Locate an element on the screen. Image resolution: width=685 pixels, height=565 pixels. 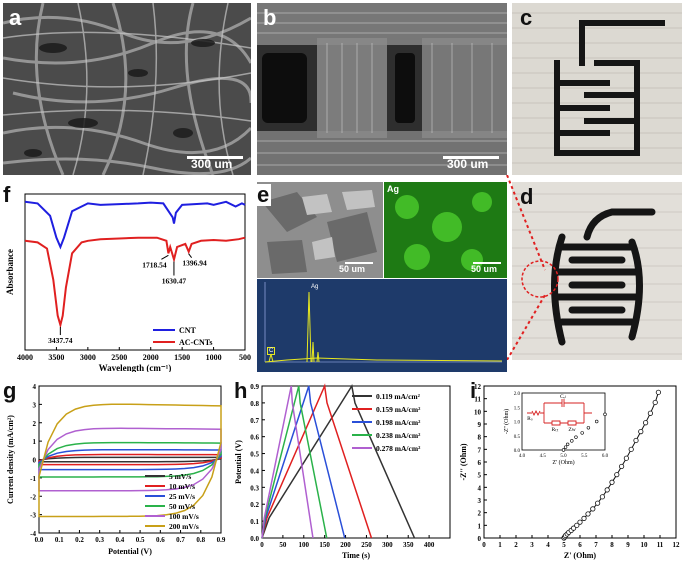
inset-y-axis-label: -Z'' (Ohm) is located at coordinates (506, 421).